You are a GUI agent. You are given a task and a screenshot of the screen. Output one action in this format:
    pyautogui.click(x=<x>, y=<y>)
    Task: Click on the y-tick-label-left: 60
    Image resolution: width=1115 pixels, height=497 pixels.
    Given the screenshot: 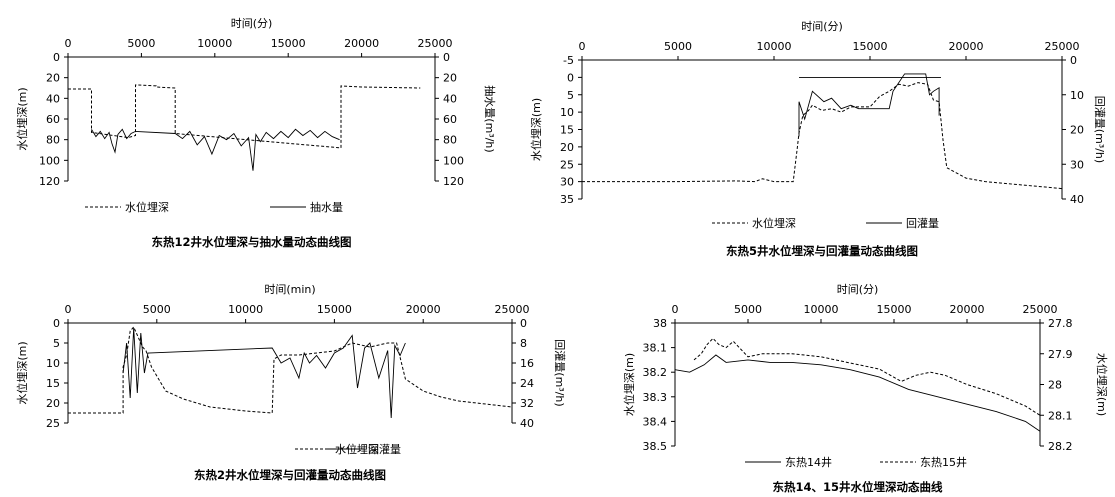 What is the action you would take?
    pyautogui.click(x=53, y=119)
    